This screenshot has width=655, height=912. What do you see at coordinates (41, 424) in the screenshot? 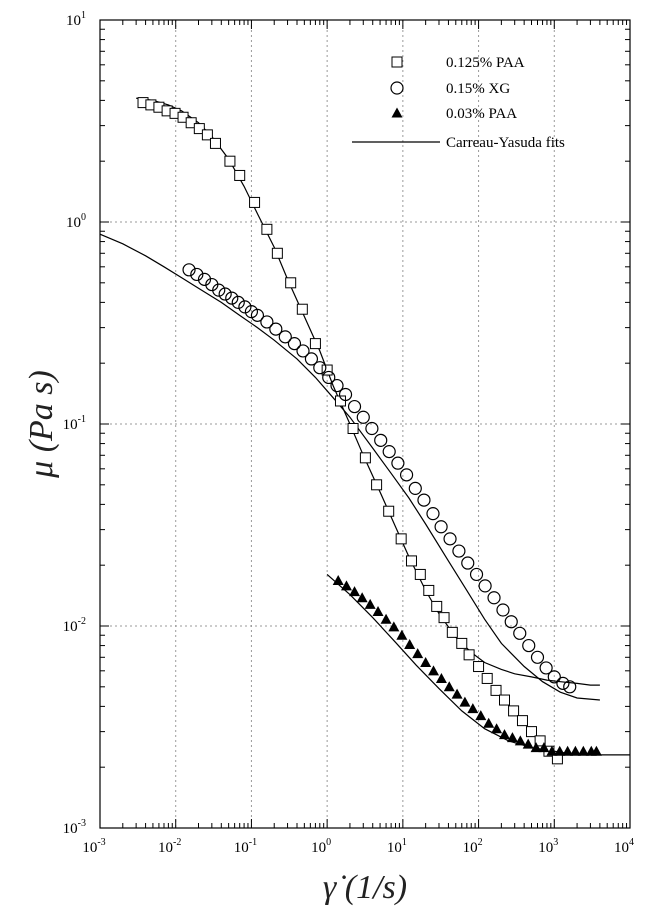
I see `y-axis-title: μ (Pa s)` at bounding box center [41, 424].